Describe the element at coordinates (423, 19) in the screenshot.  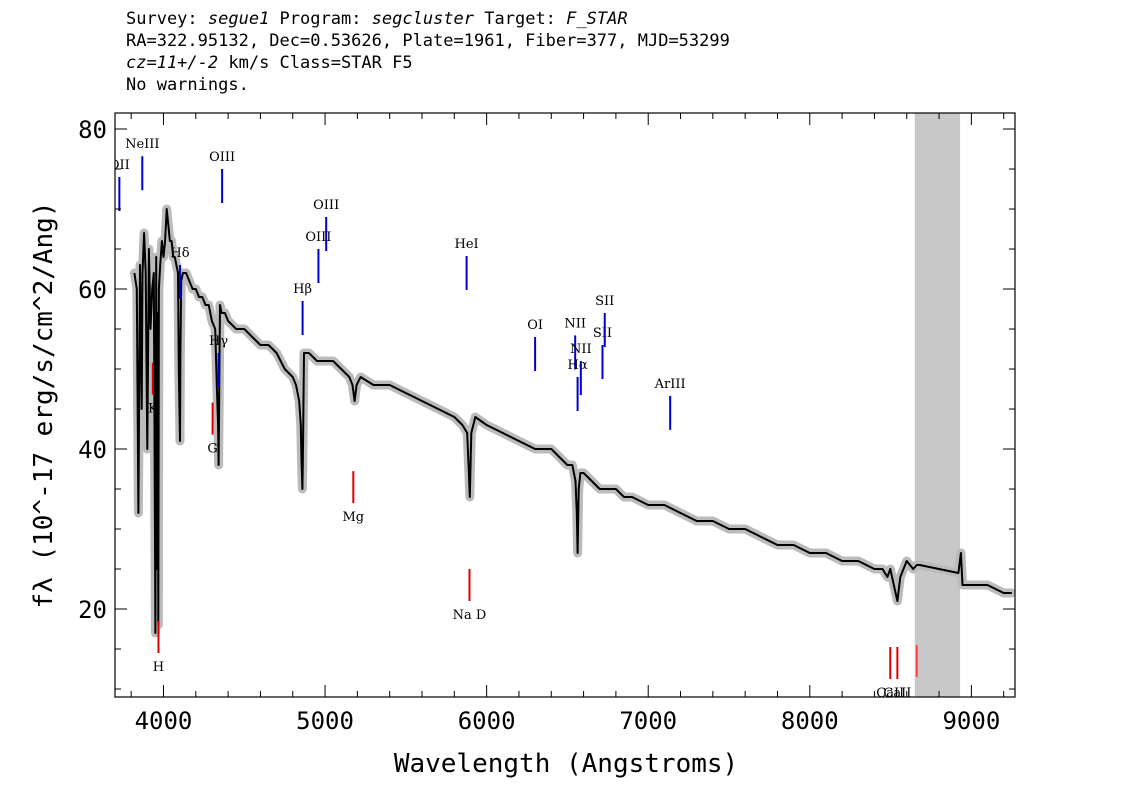
I see `program-value: segcluster` at that location.